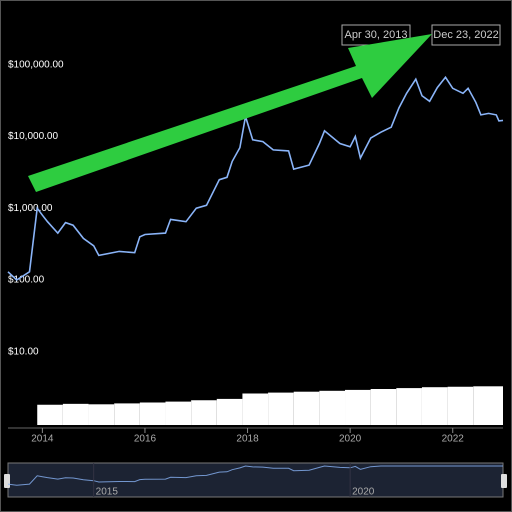 The width and height of the screenshot is (512, 512). What do you see at coordinates (36, 64) in the screenshot?
I see `y-tick-label: $100,000.00` at bounding box center [36, 64].